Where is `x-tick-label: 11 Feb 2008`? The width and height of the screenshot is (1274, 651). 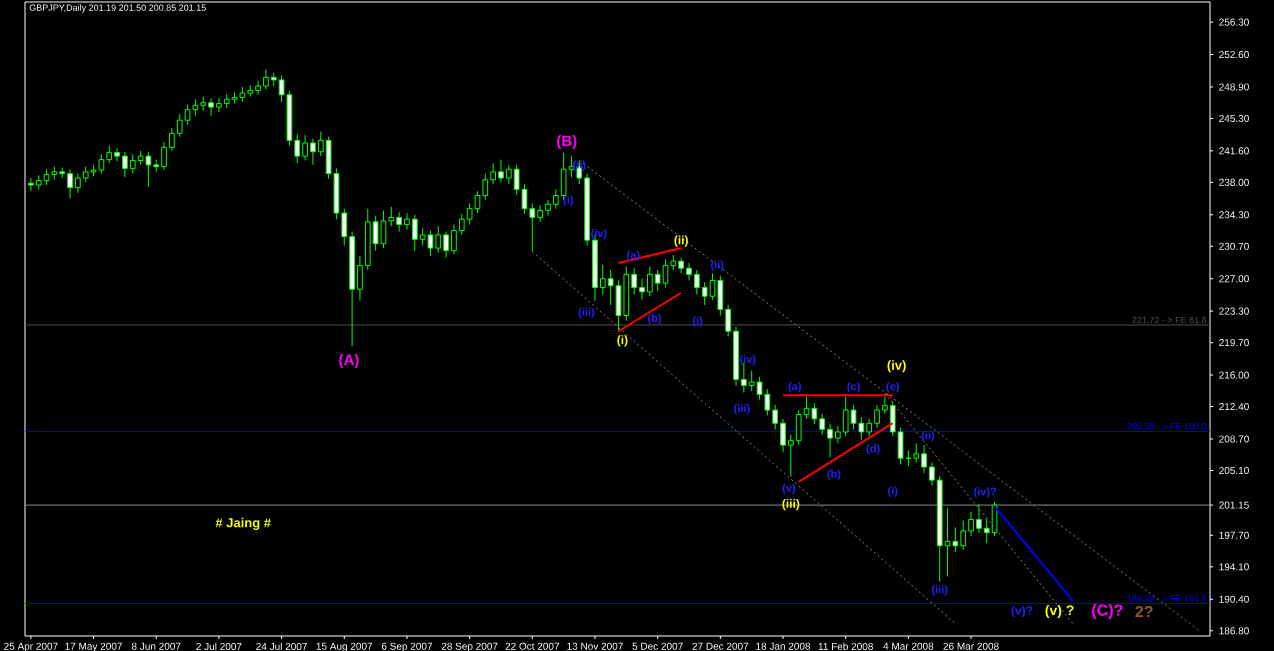
x-tick-label: 11 Feb 2008 is located at coordinates (845, 646).